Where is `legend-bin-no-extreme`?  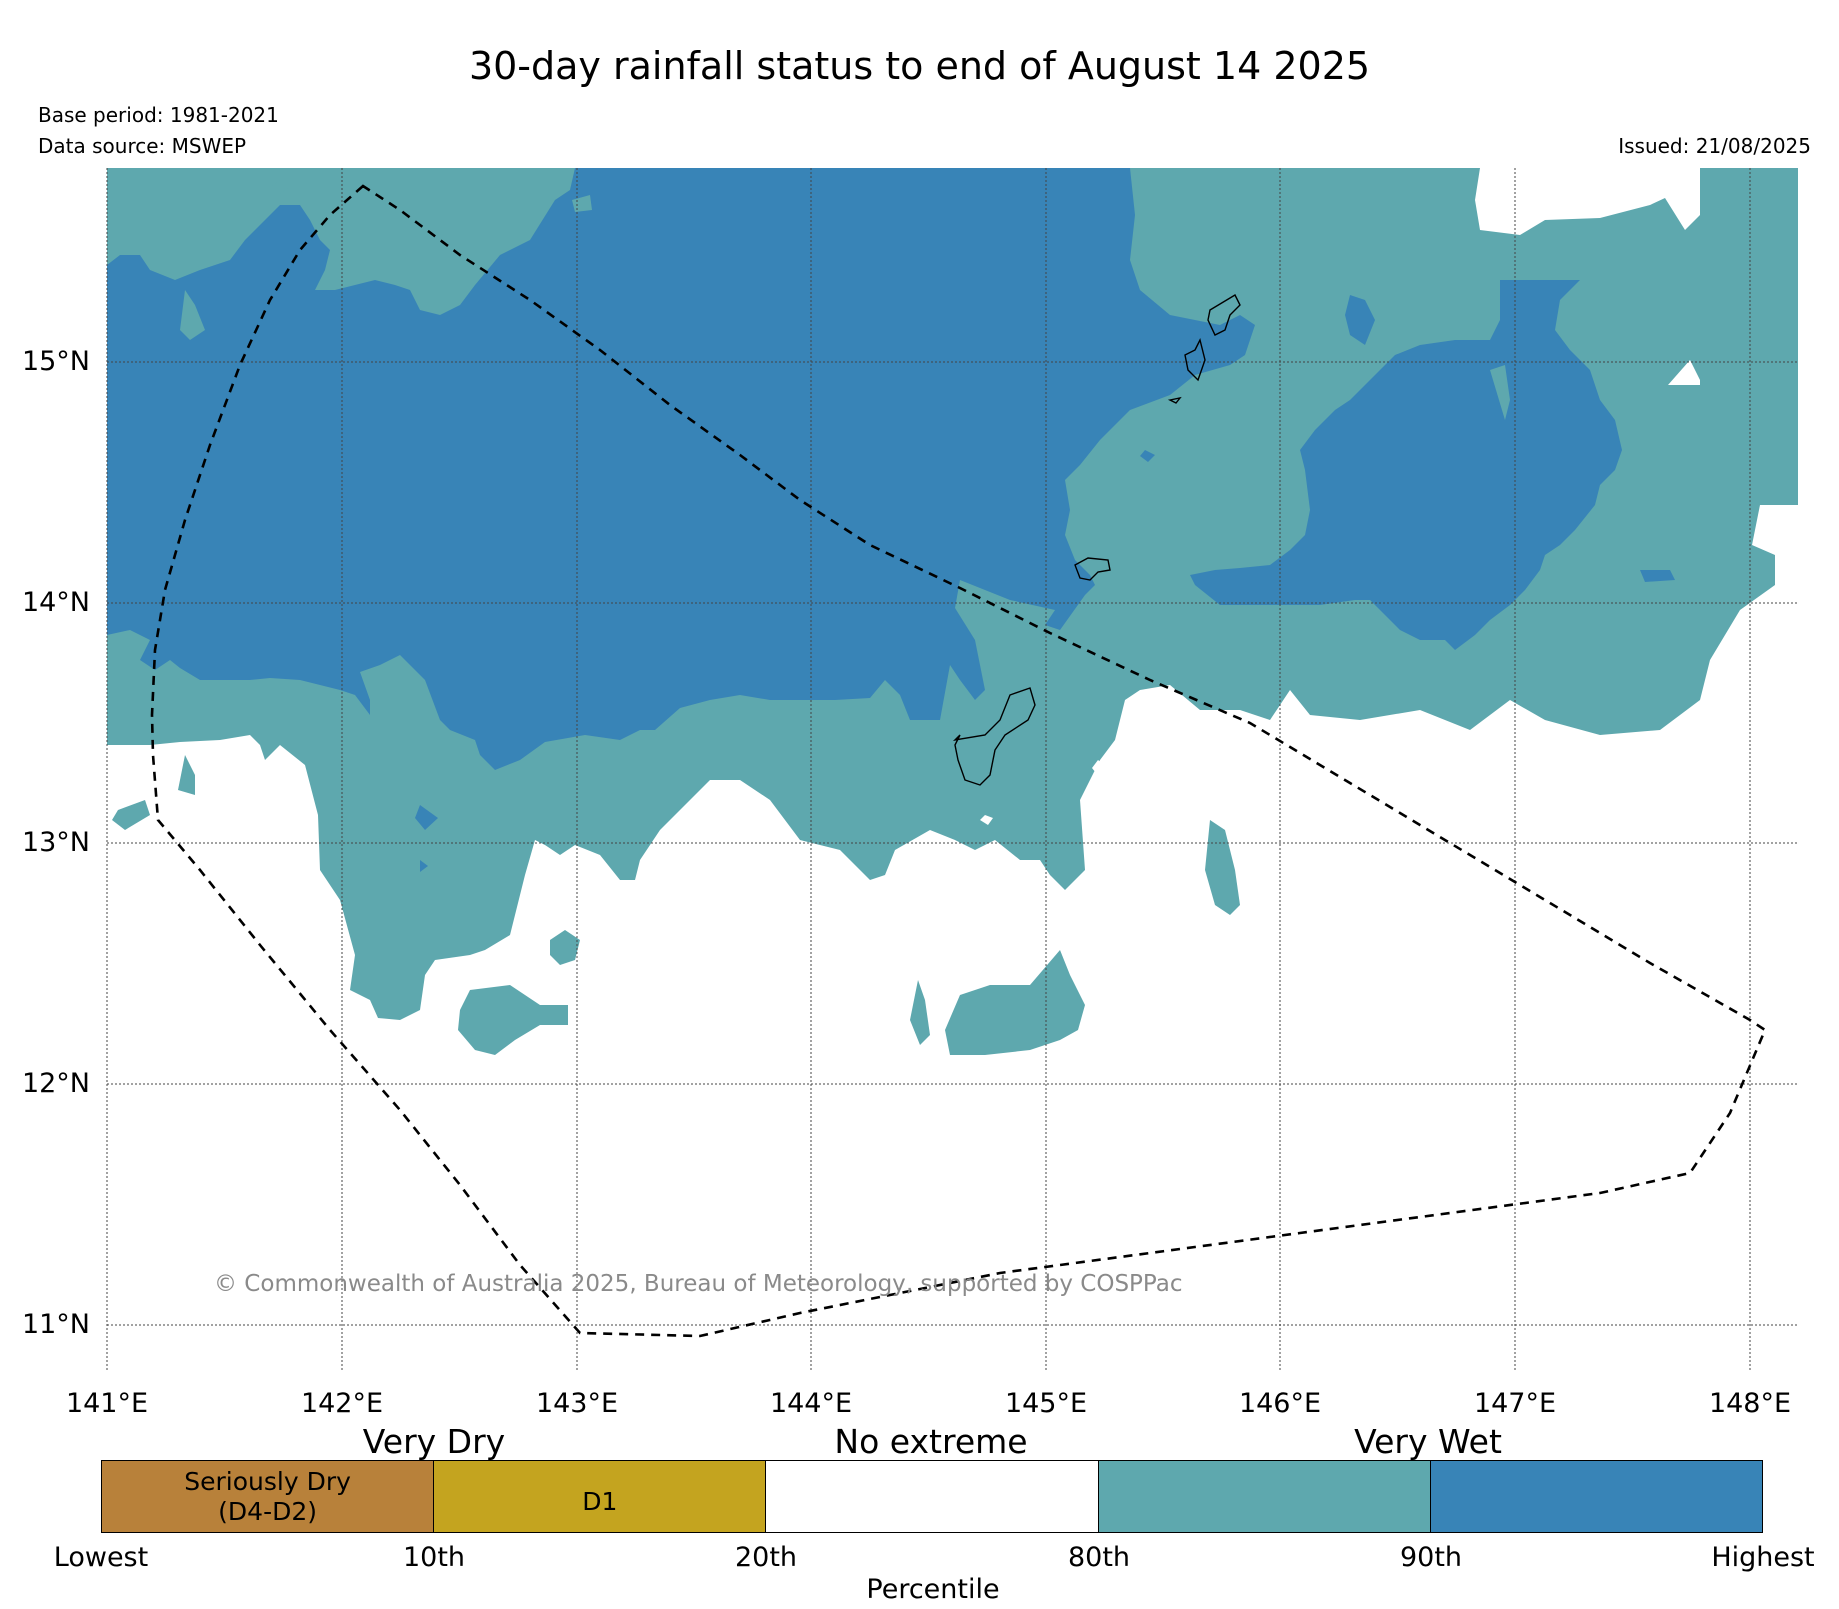 legend-bin-no-extreme is located at coordinates (932, 1496).